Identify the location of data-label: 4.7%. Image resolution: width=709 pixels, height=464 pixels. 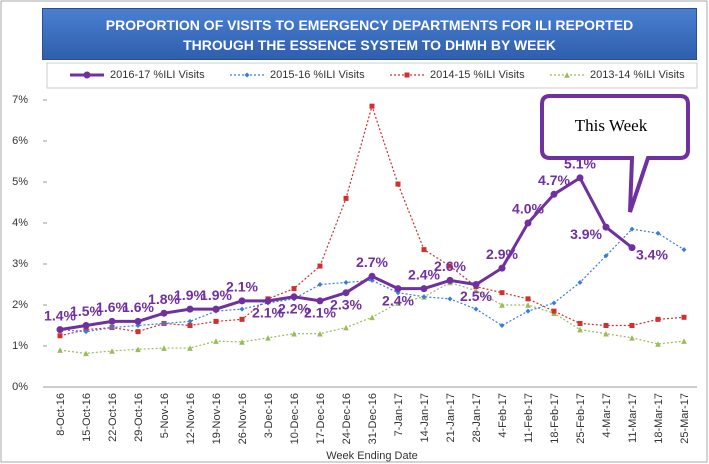
(554, 180).